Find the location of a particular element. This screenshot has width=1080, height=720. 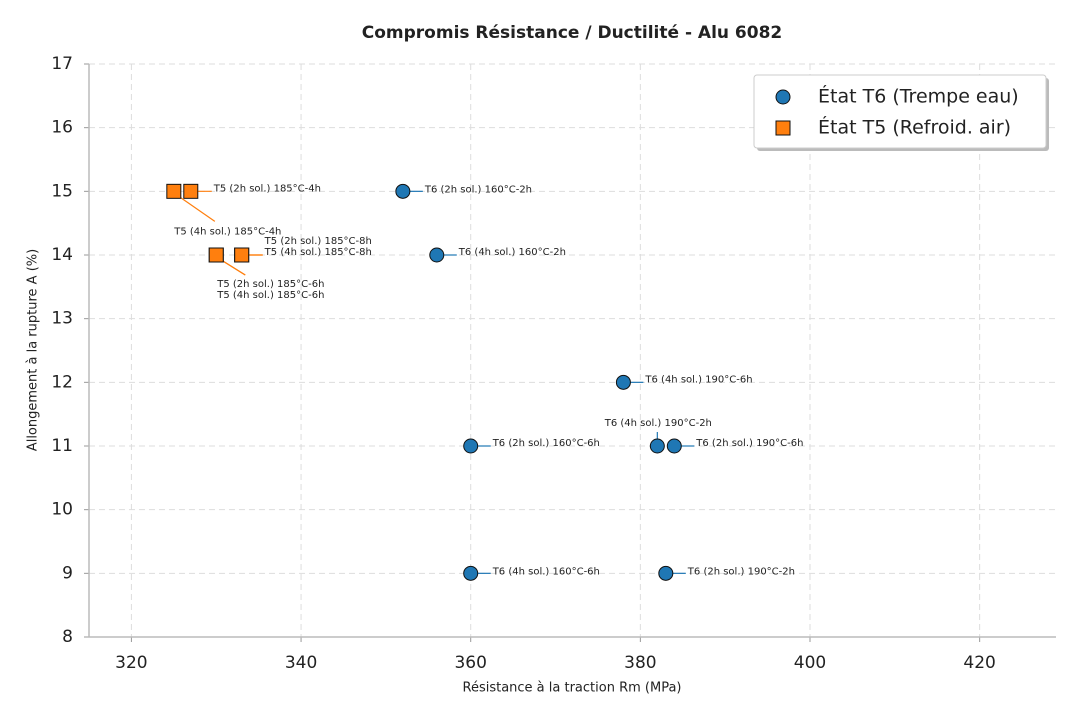

point-annotation: T6 (2h sol.) 160°C-6h is located at coordinates (546, 443).